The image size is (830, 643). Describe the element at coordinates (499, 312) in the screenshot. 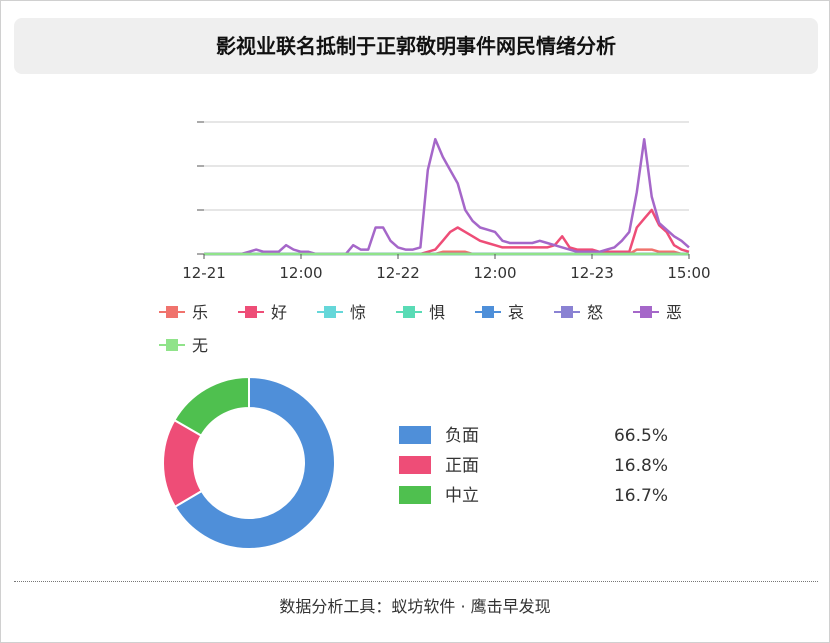

I see `legend-item: 哀` at that location.